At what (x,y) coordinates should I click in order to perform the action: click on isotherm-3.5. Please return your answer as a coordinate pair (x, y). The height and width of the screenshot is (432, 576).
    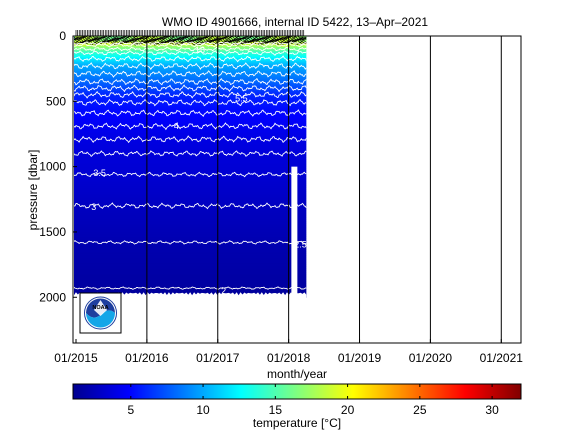
    Looking at the image, I should click on (190, 174).